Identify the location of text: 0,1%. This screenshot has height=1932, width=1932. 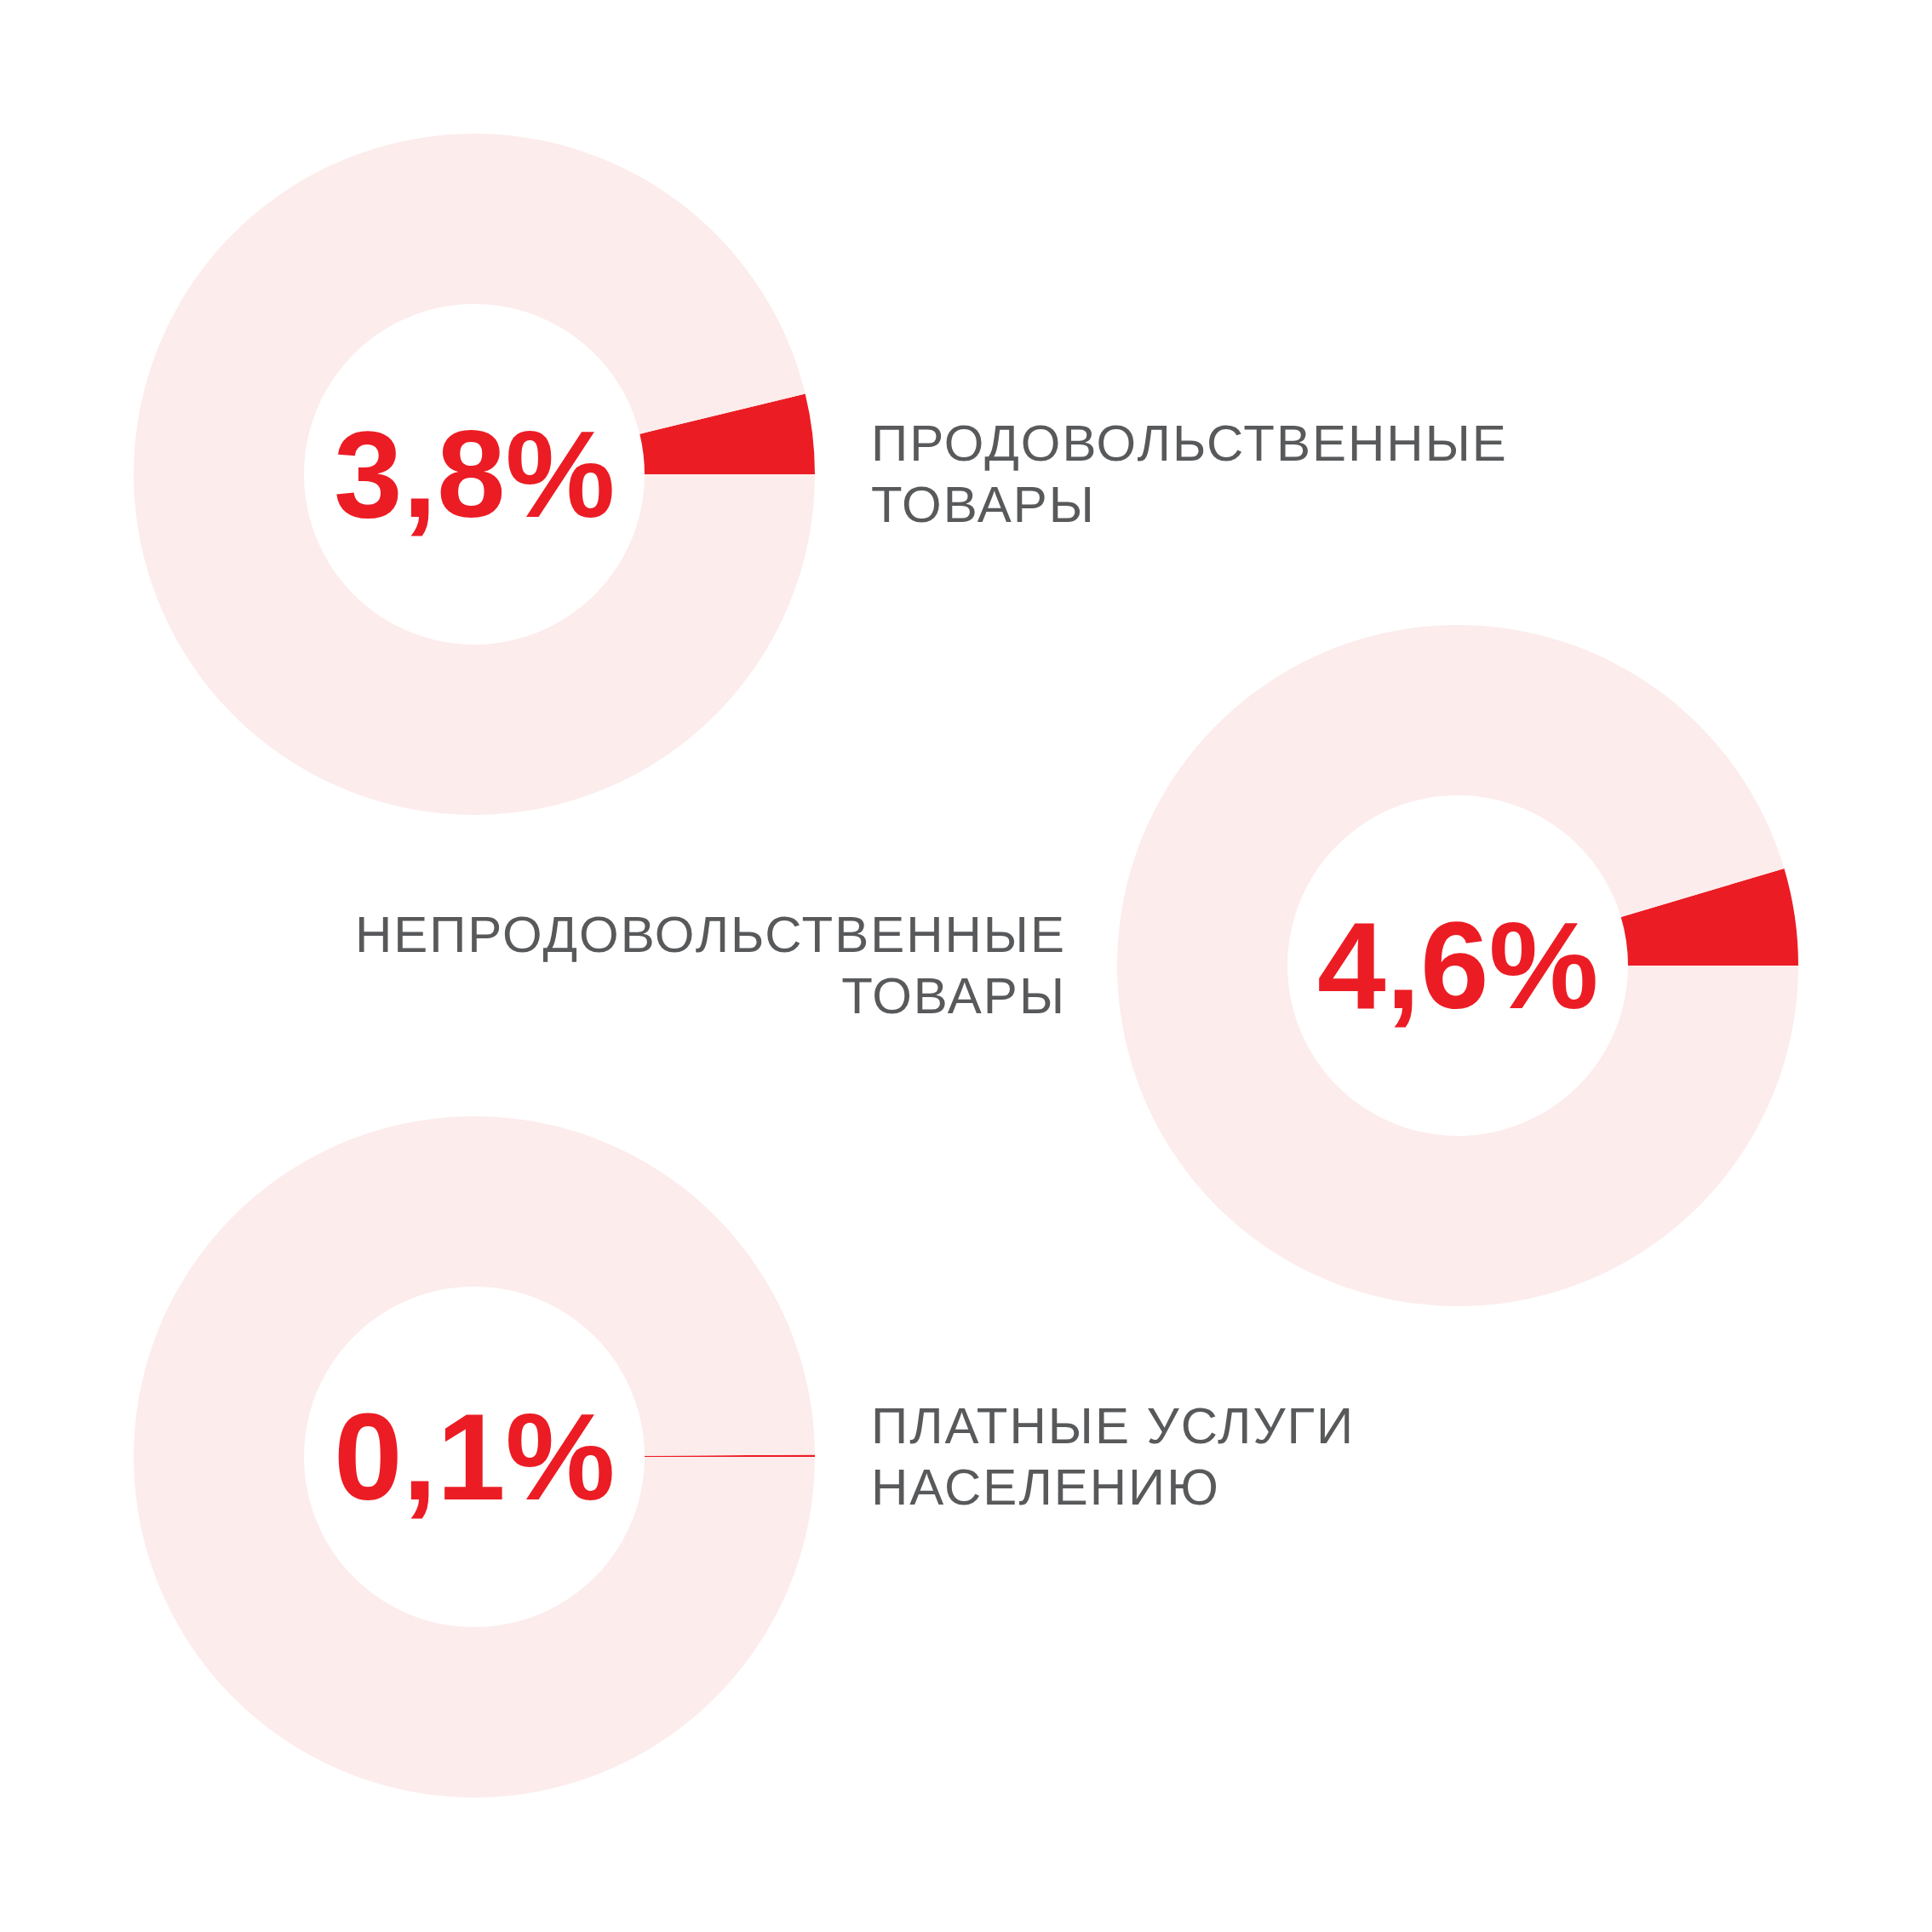
(475, 1457).